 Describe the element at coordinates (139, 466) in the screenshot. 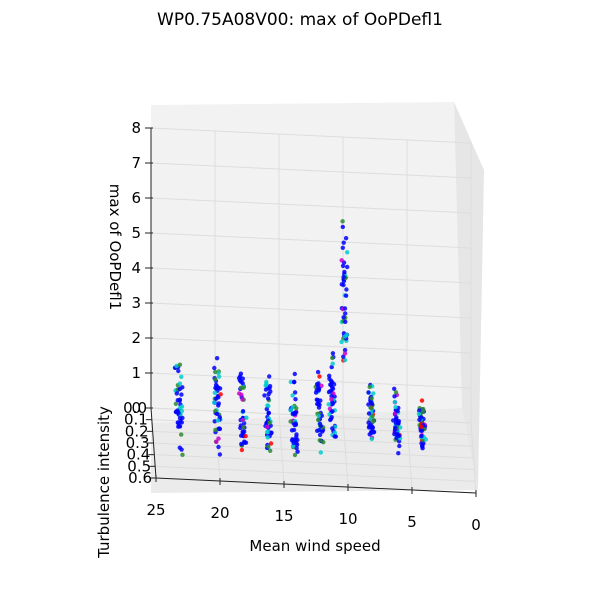

I see `y-tick-label: 0.5` at that location.